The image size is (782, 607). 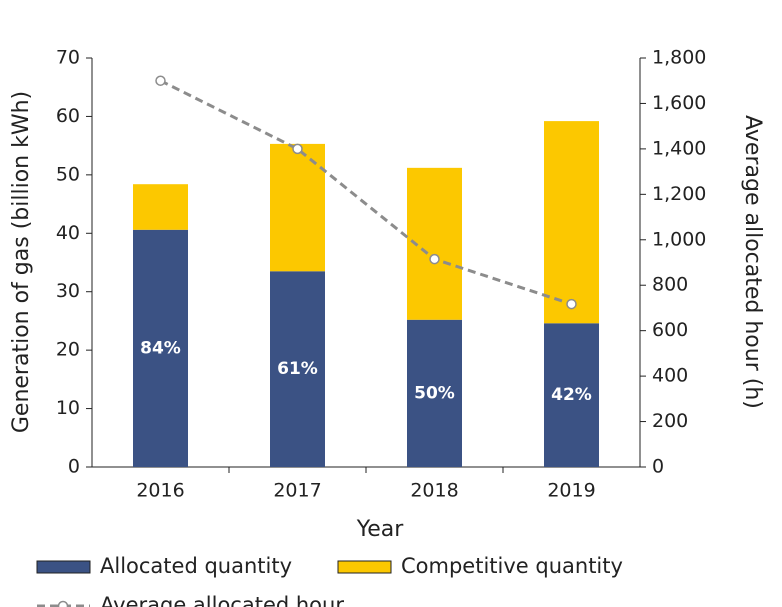 What do you see at coordinates (68, 233) in the screenshot?
I see `y-tick-label: 40` at bounding box center [68, 233].